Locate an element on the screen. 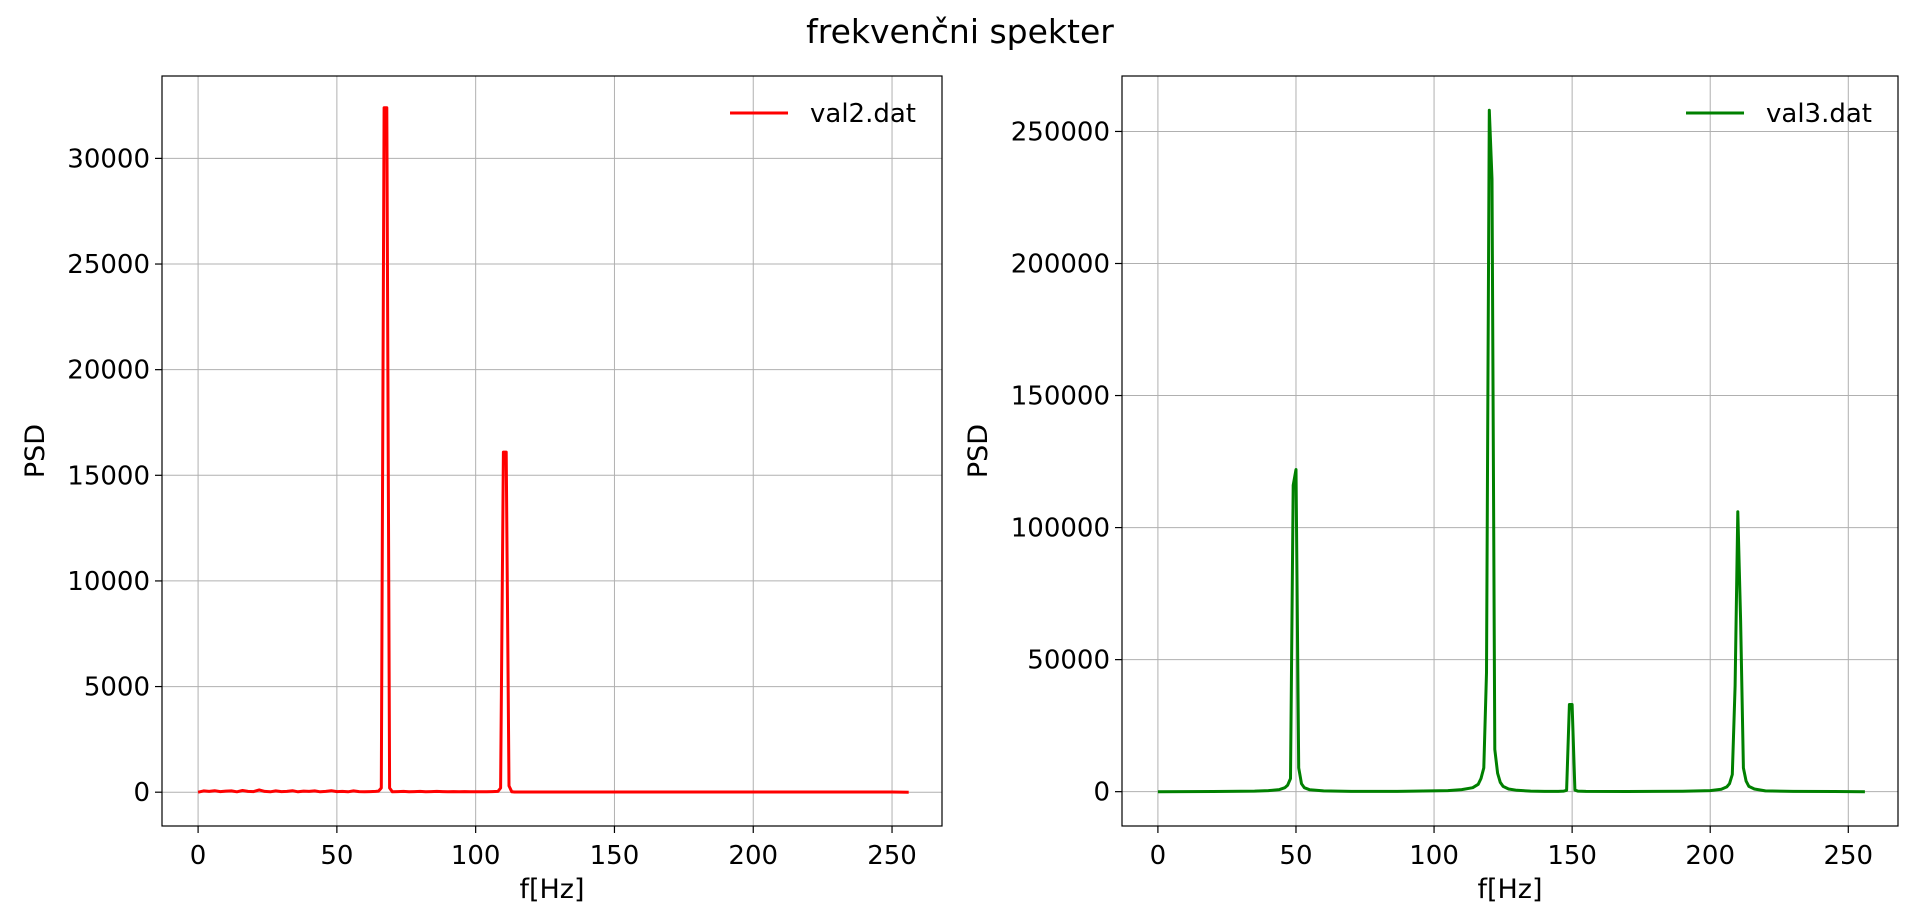  y-tick-label: 10000 is located at coordinates (108, 582).